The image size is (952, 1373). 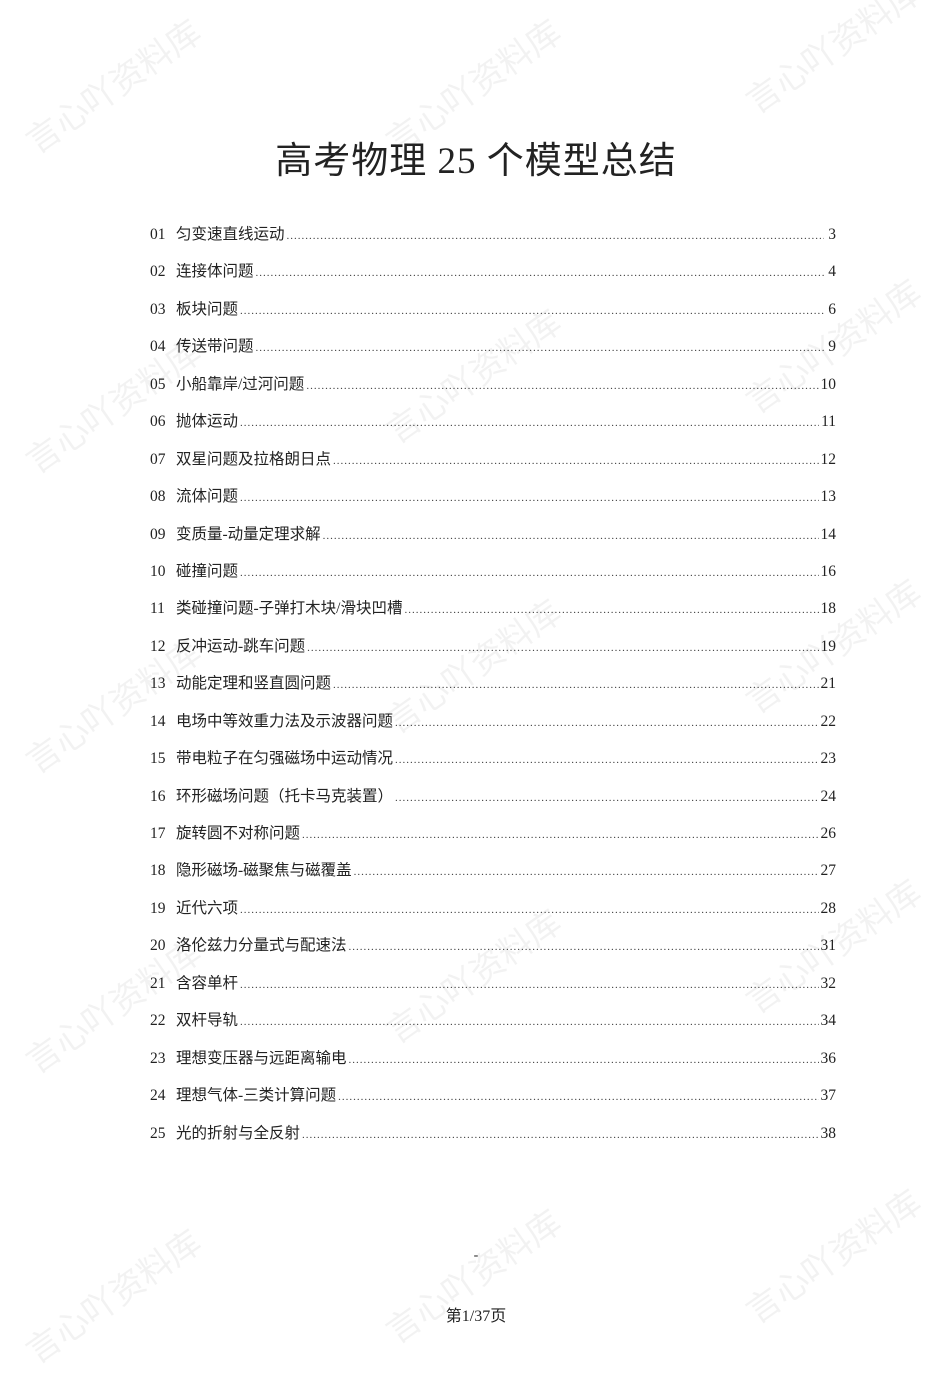 What do you see at coordinates (230, 234) in the screenshot?
I see `toc-label: 匀变速直线运动` at bounding box center [230, 234].